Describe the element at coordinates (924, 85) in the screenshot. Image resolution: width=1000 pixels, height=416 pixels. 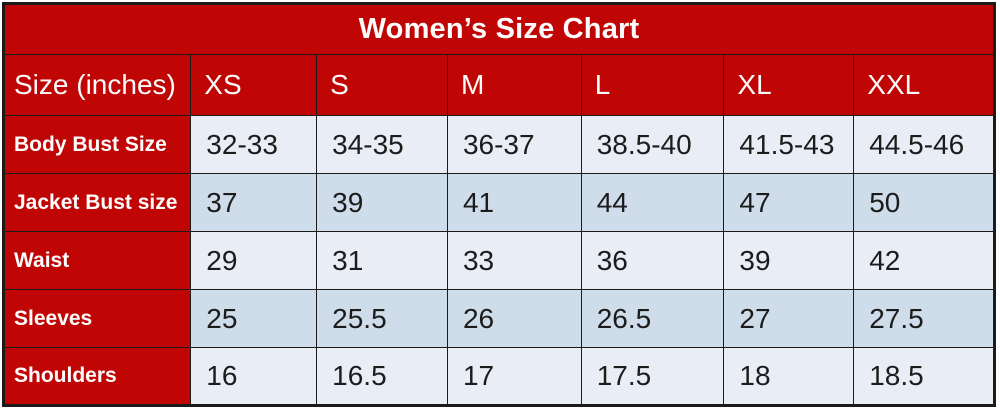
I see `column-header-xxl: XXL` at that location.